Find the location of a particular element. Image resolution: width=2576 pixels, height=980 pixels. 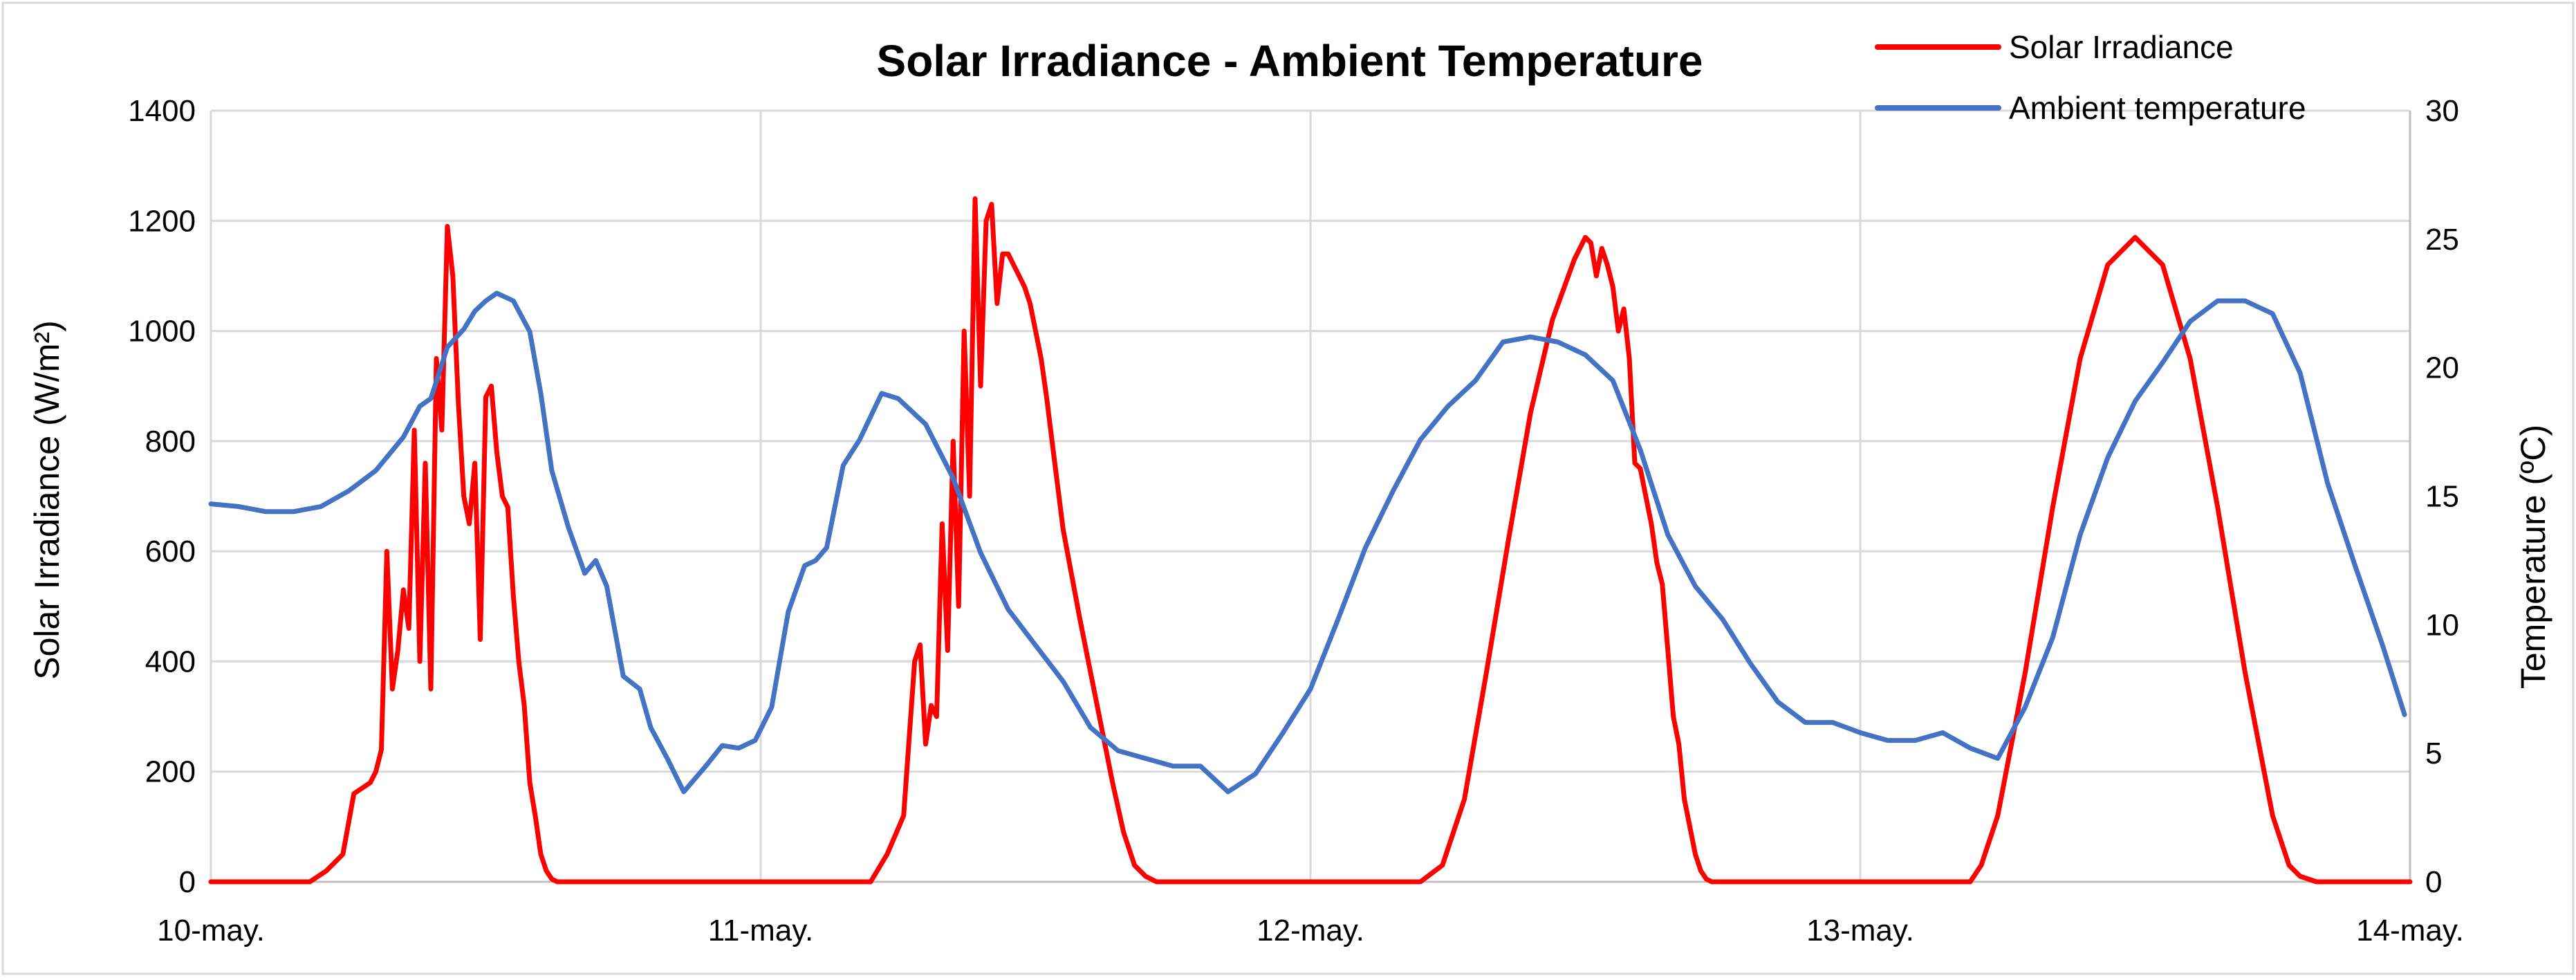

x-tick-label: 10-may. is located at coordinates (211, 931).